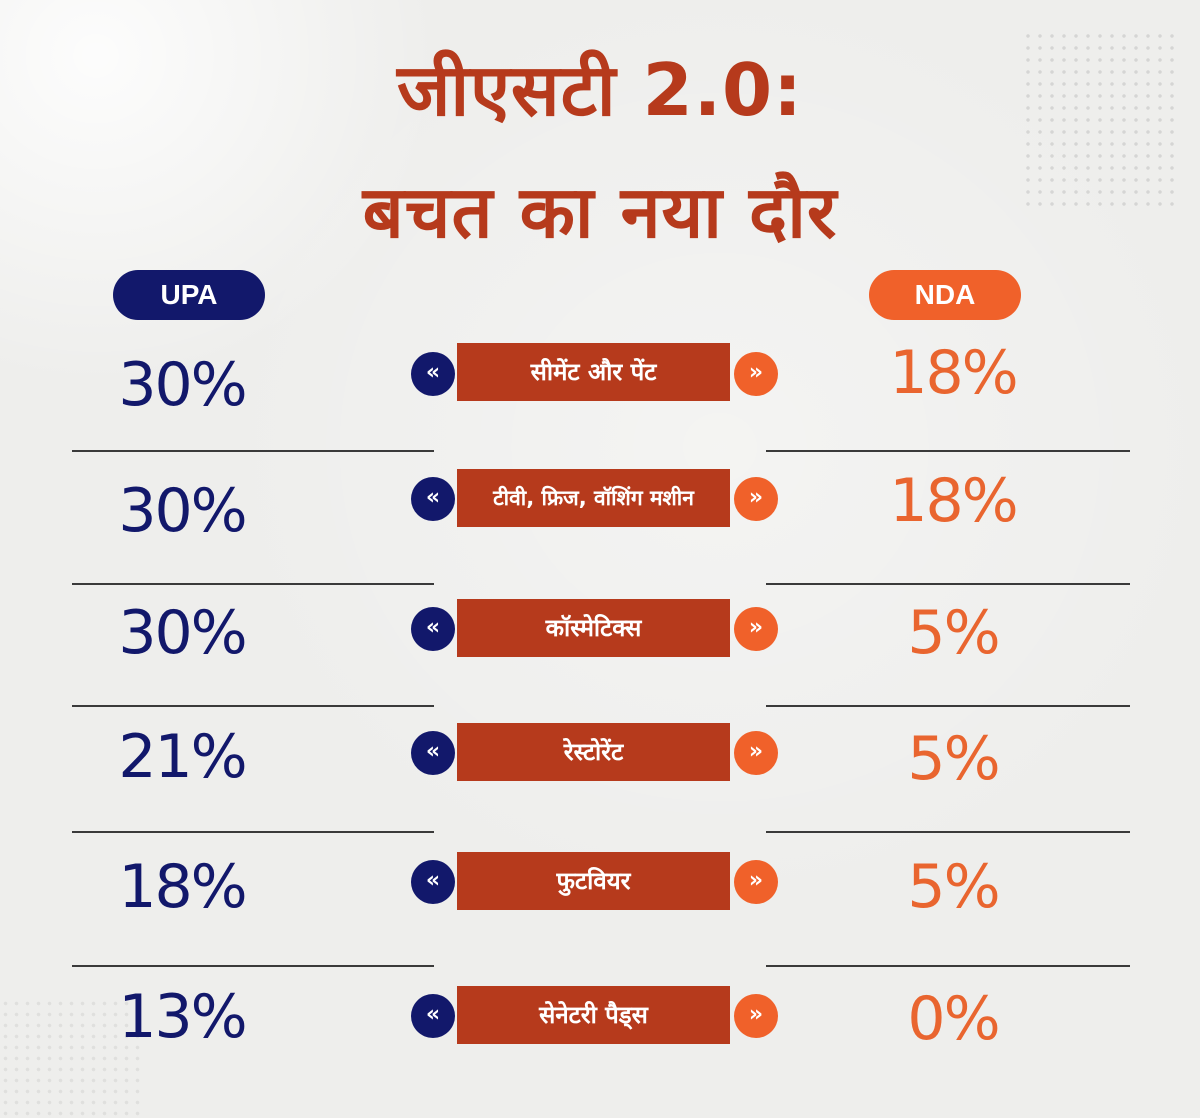  What do you see at coordinates (182, 1017) in the screenshot?
I see `upa-rate: 13%` at bounding box center [182, 1017].